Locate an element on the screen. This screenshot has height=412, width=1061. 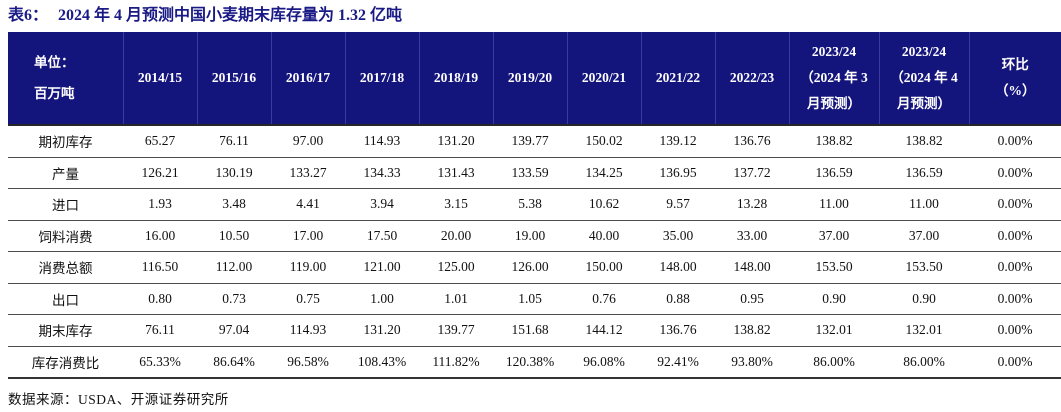
value-cell: 65.33% is located at coordinates (160, 363).